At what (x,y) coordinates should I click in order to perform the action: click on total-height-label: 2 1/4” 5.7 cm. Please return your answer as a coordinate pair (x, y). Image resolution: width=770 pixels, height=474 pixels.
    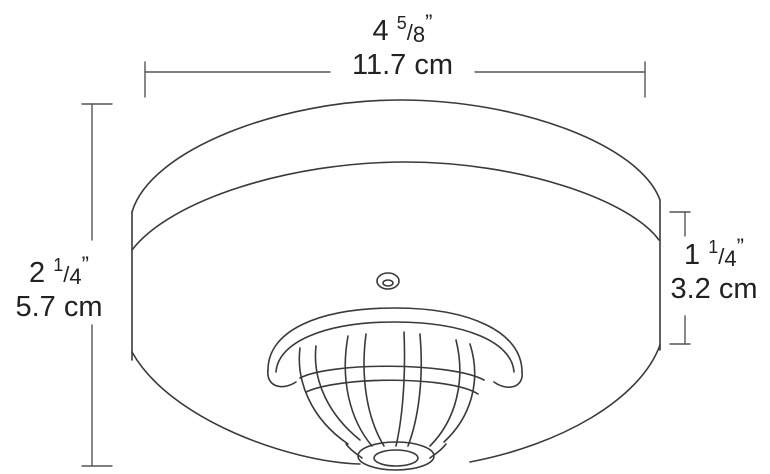
    Looking at the image, I should click on (59, 286).